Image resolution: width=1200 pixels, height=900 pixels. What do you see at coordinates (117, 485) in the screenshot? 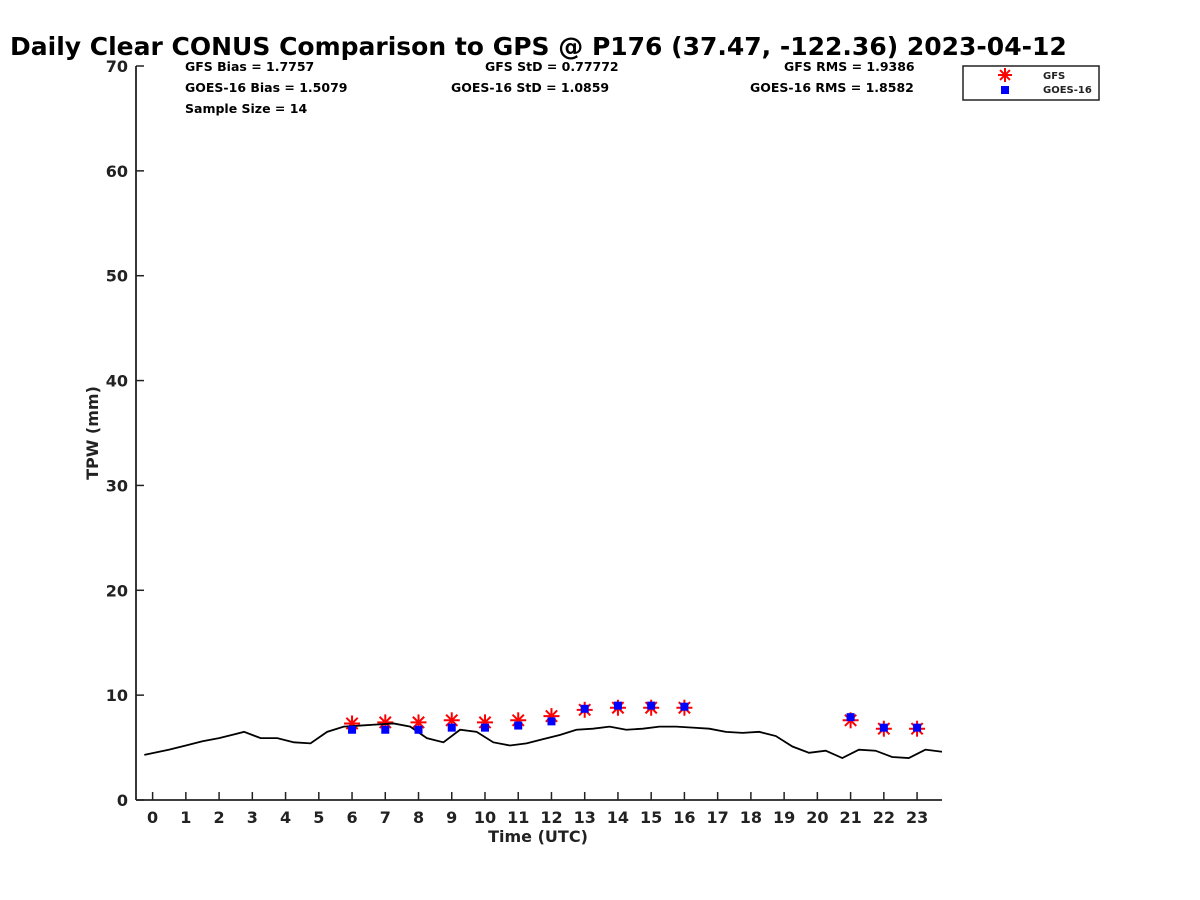
I see `y-tick-label: 30` at bounding box center [117, 485].